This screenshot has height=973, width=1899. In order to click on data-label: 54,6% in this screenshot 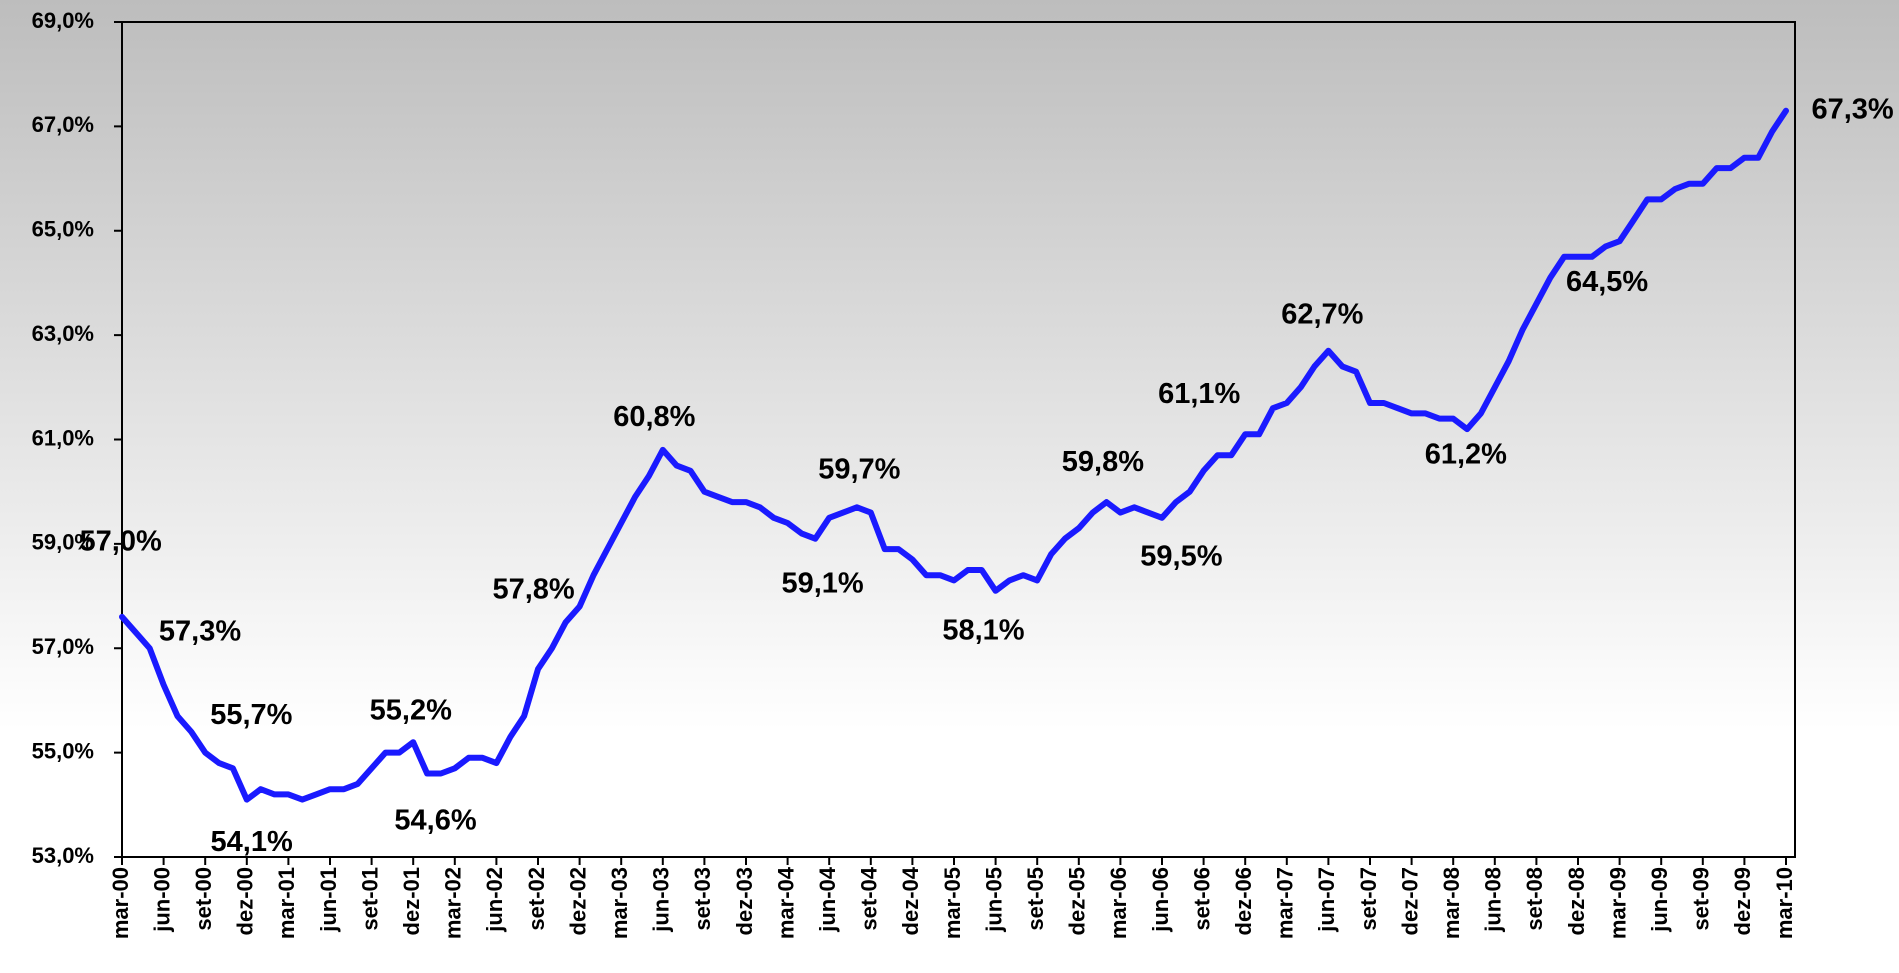, I will do `click(435, 821)`.